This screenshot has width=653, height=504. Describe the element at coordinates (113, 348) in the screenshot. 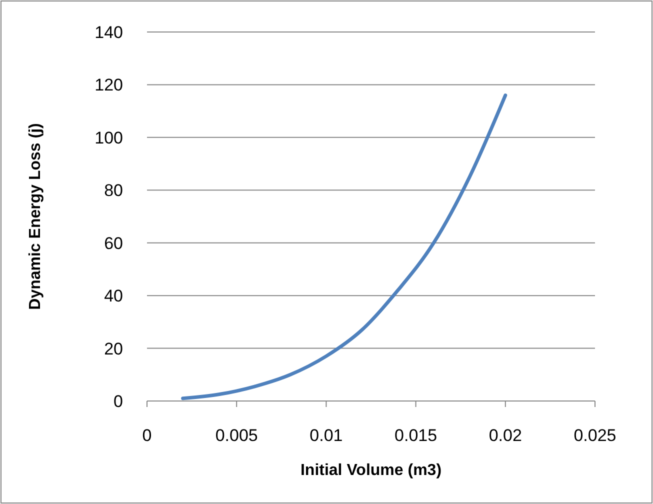

I see `y-tick-label: 20` at that location.